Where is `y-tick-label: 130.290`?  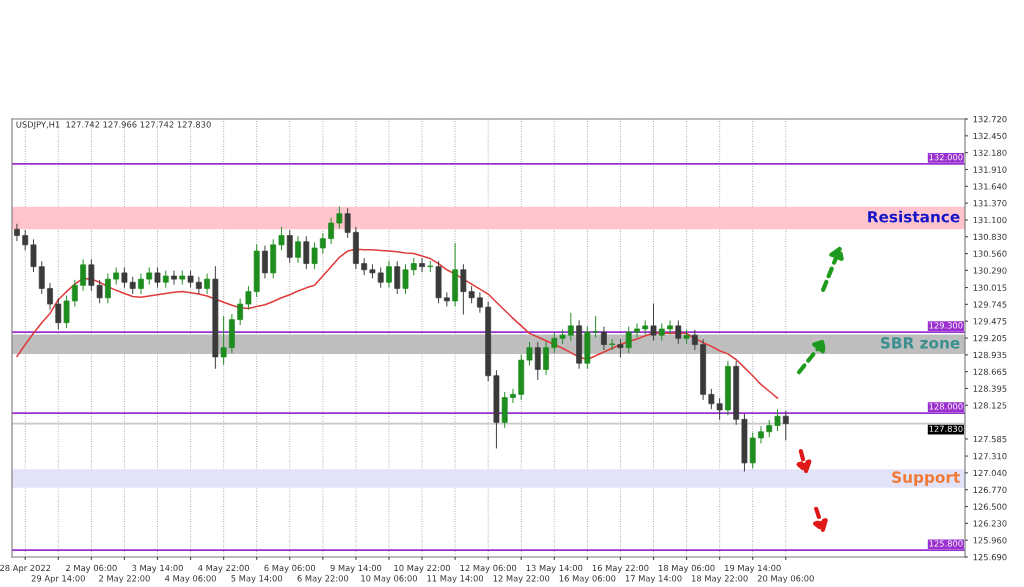
y-tick-label: 130.290 is located at coordinates (990, 270).